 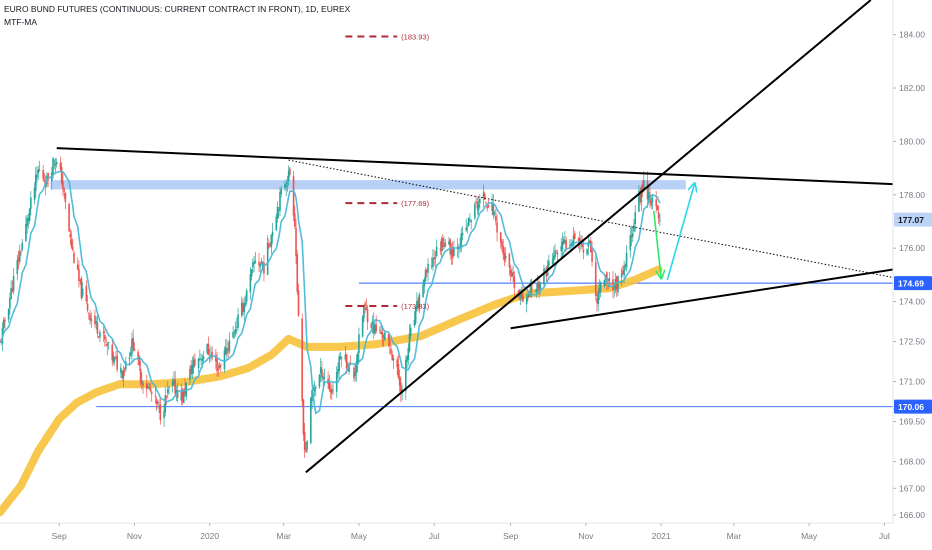 I want to click on x-tick-label-7: Nov, so click(x=586, y=536).